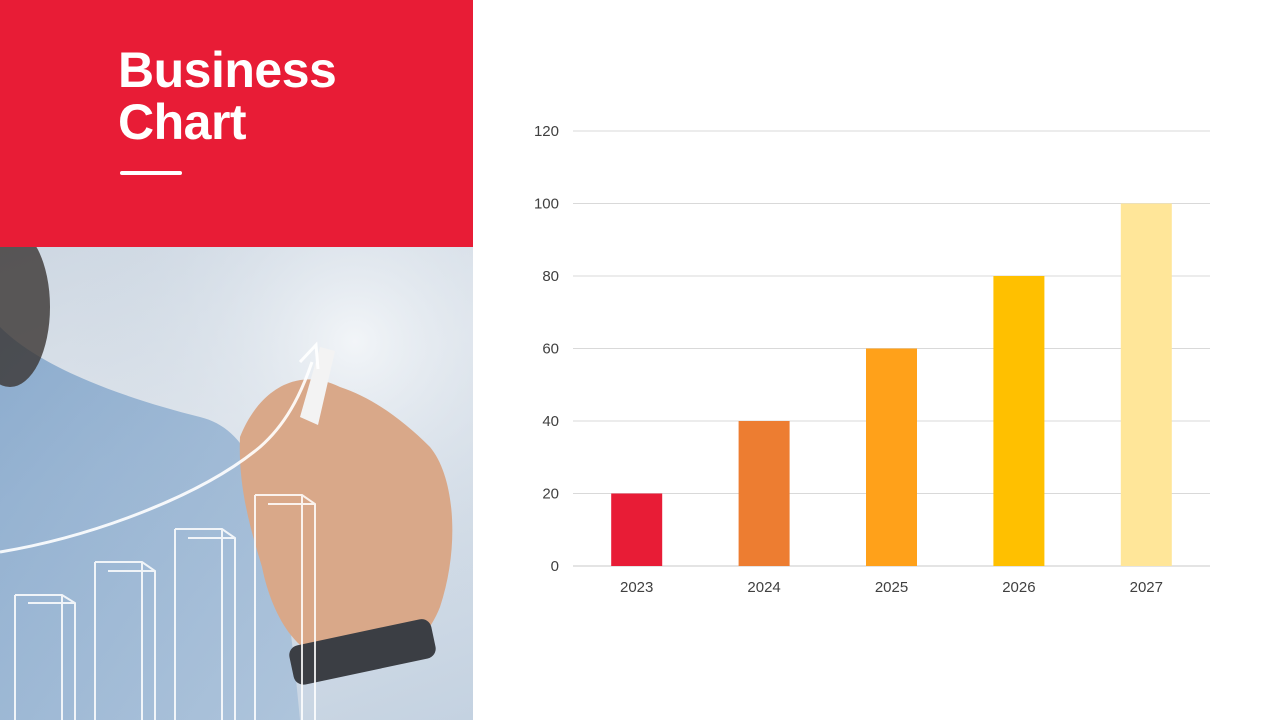  What do you see at coordinates (1018, 587) in the screenshot?
I see `x-tick-label: 2026` at bounding box center [1018, 587].